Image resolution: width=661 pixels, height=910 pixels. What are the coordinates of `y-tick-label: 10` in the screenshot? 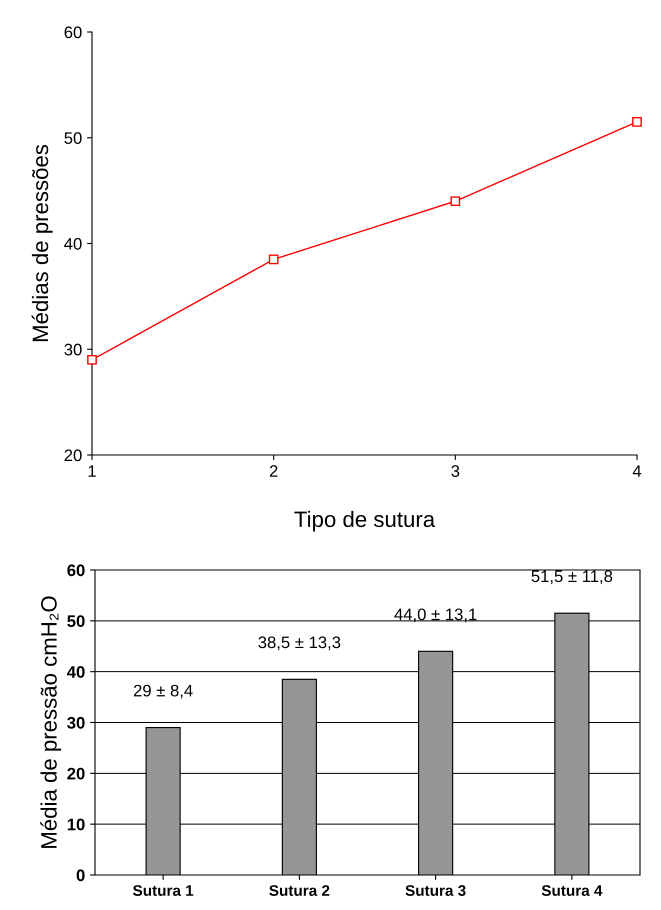 It's located at (76, 824).